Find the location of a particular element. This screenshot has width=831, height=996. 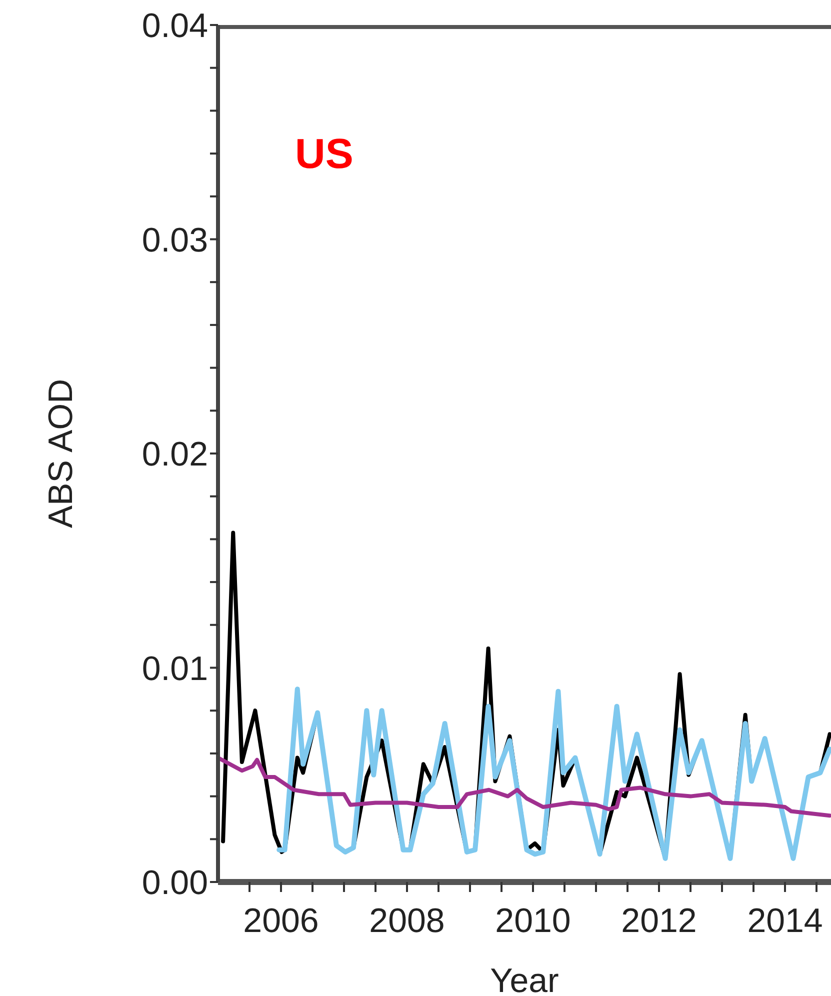

x-tick-label: 2012 is located at coordinates (659, 921).